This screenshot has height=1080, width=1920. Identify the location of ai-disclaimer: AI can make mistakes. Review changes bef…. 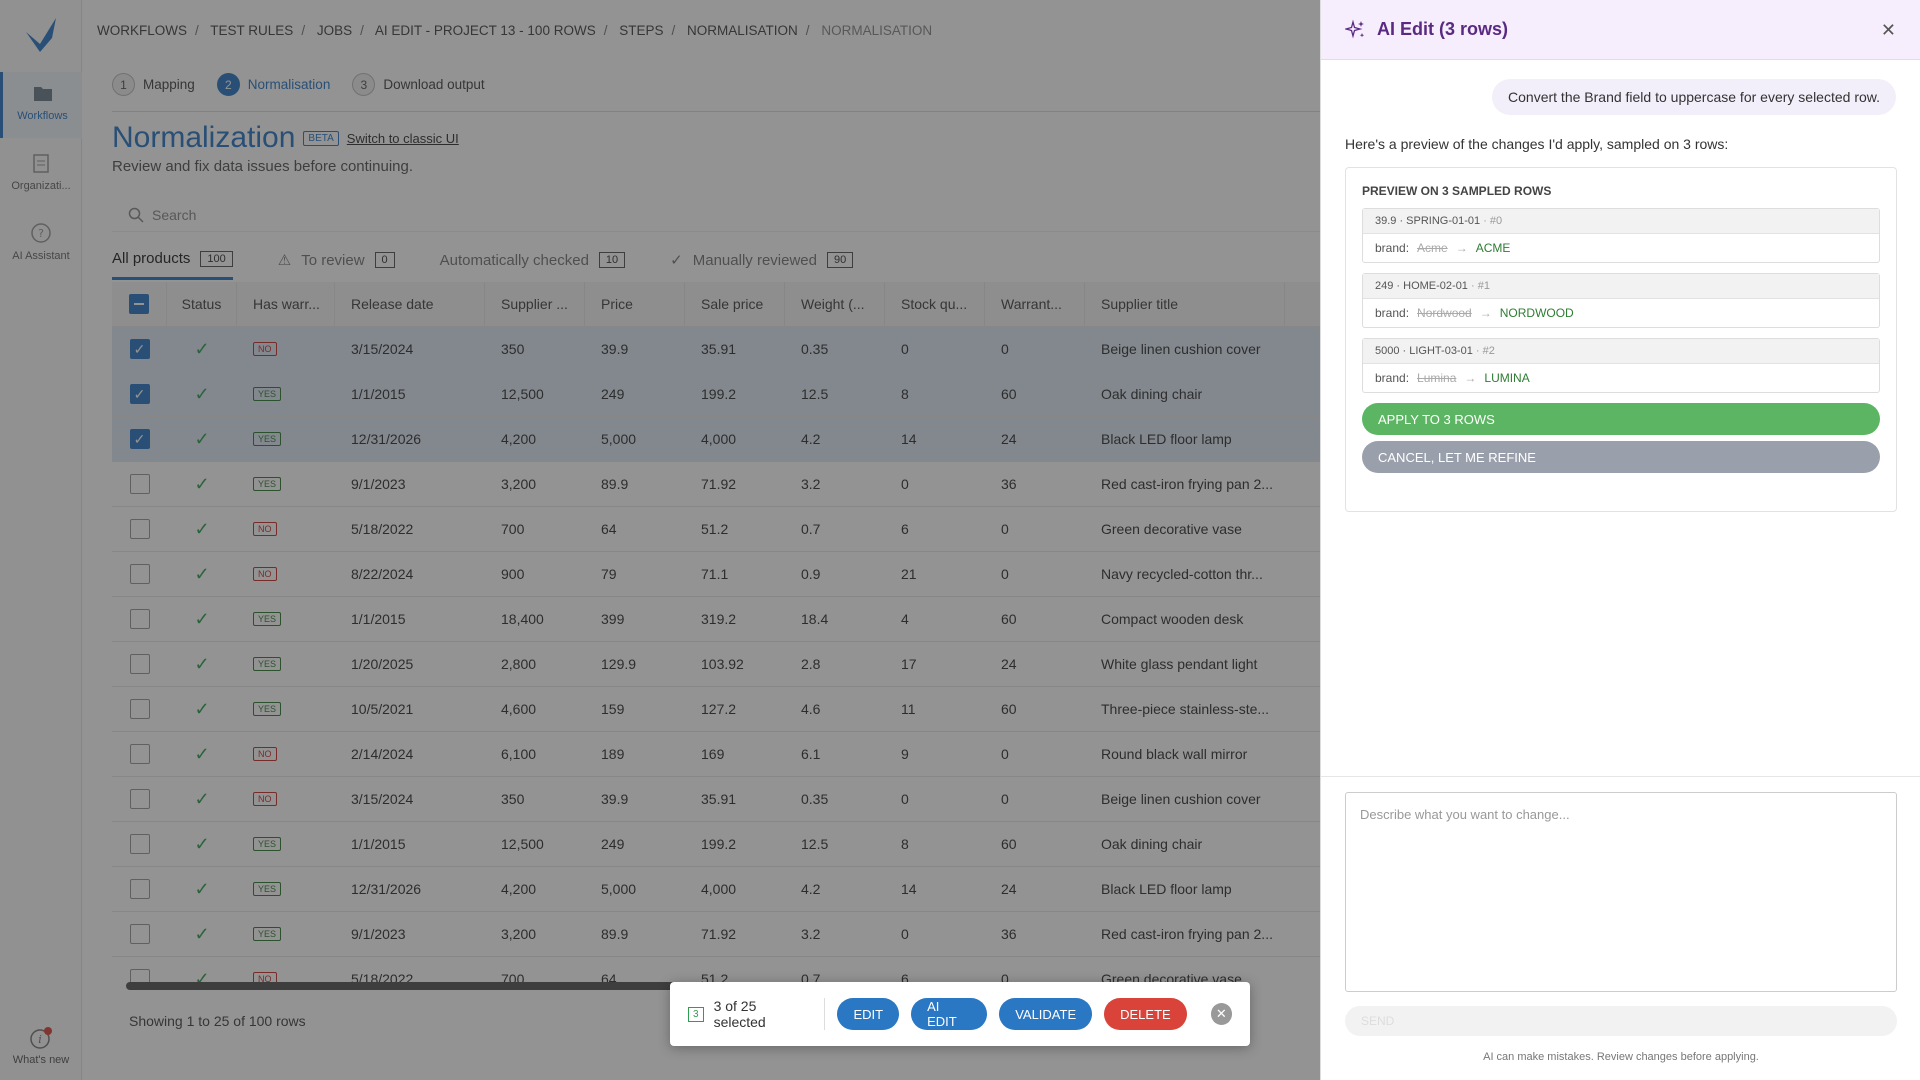
(1621, 1057).